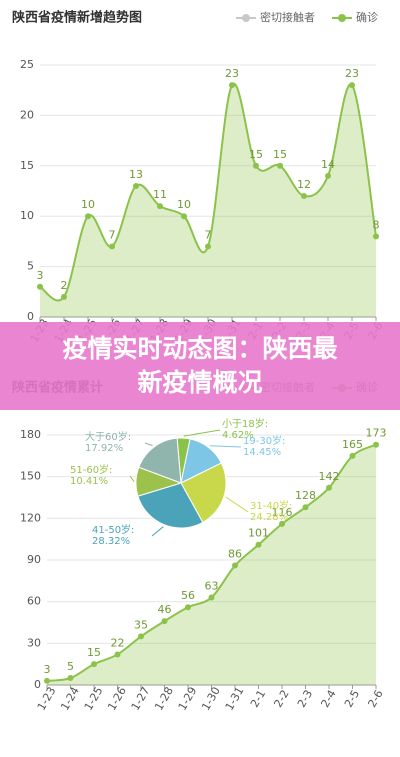 The image size is (400, 757). What do you see at coordinates (30, 517) in the screenshot?
I see `y-tick-label: 120` at bounding box center [30, 517].